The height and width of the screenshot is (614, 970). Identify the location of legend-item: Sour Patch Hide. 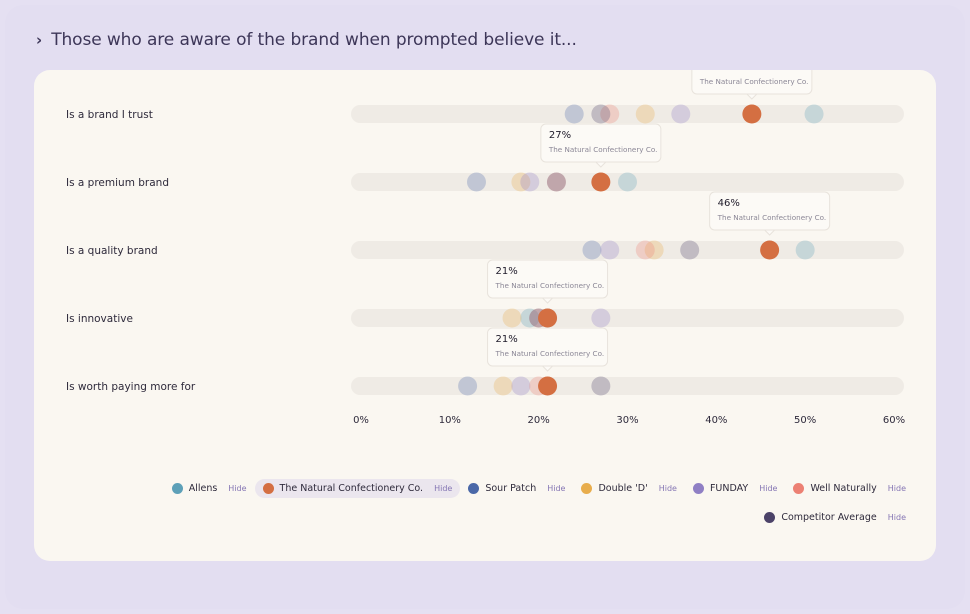
(516, 488).